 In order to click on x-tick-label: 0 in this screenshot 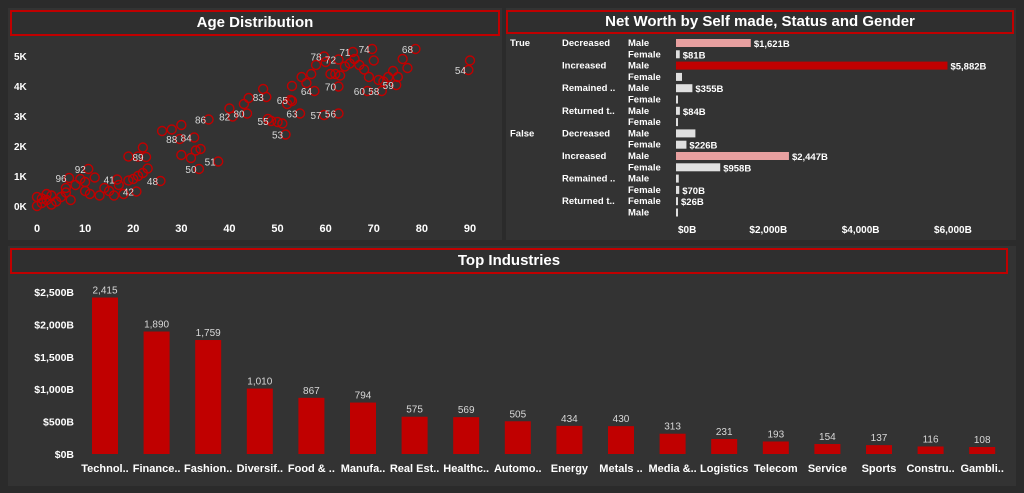, I will do `click(37, 229)`.